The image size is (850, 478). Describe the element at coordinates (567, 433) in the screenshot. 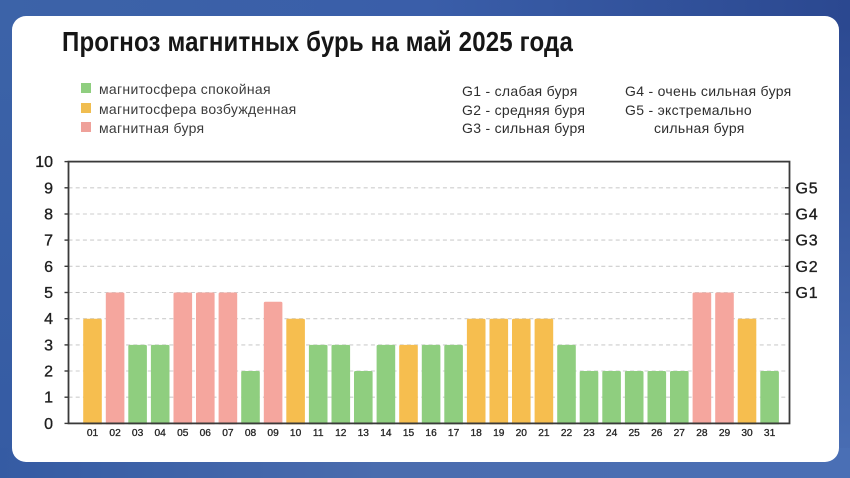

I see `svg-text: 22` at that location.